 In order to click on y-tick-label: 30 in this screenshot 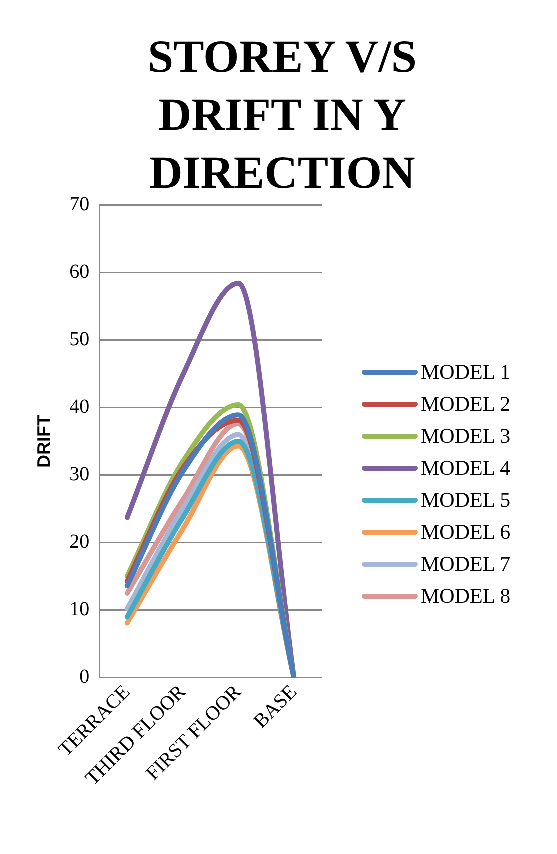, I will do `click(80, 474)`.